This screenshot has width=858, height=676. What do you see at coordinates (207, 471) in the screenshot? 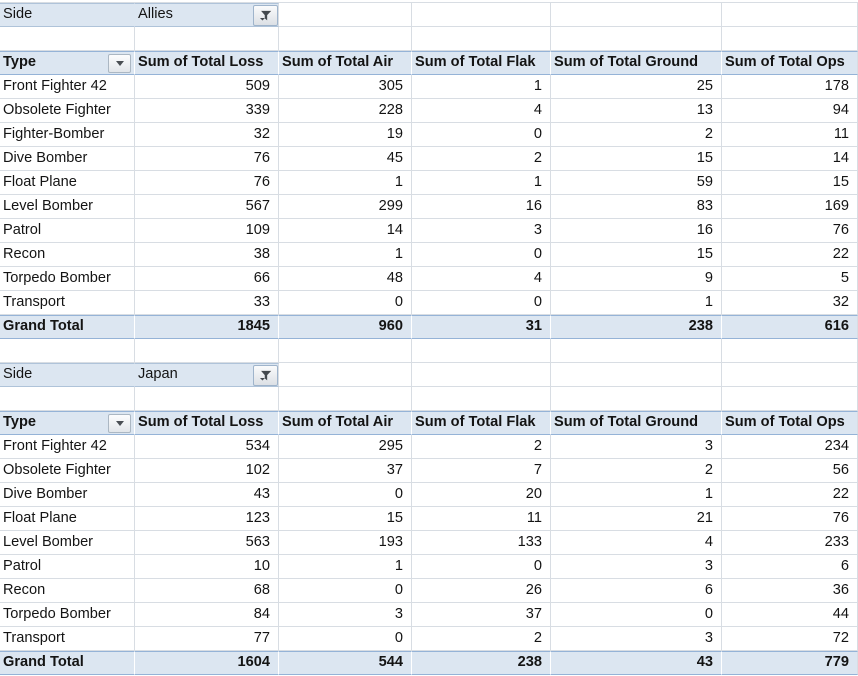
I see `value-cell: 102` at bounding box center [207, 471].